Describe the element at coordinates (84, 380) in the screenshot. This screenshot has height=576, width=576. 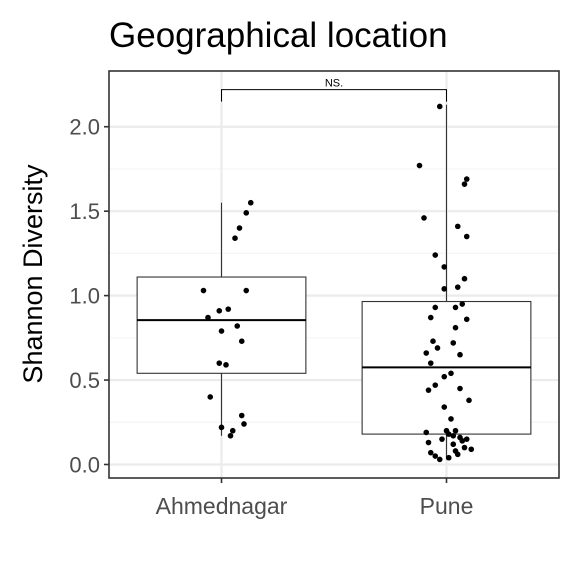
I see `y-tick-label: 0.5` at that location.